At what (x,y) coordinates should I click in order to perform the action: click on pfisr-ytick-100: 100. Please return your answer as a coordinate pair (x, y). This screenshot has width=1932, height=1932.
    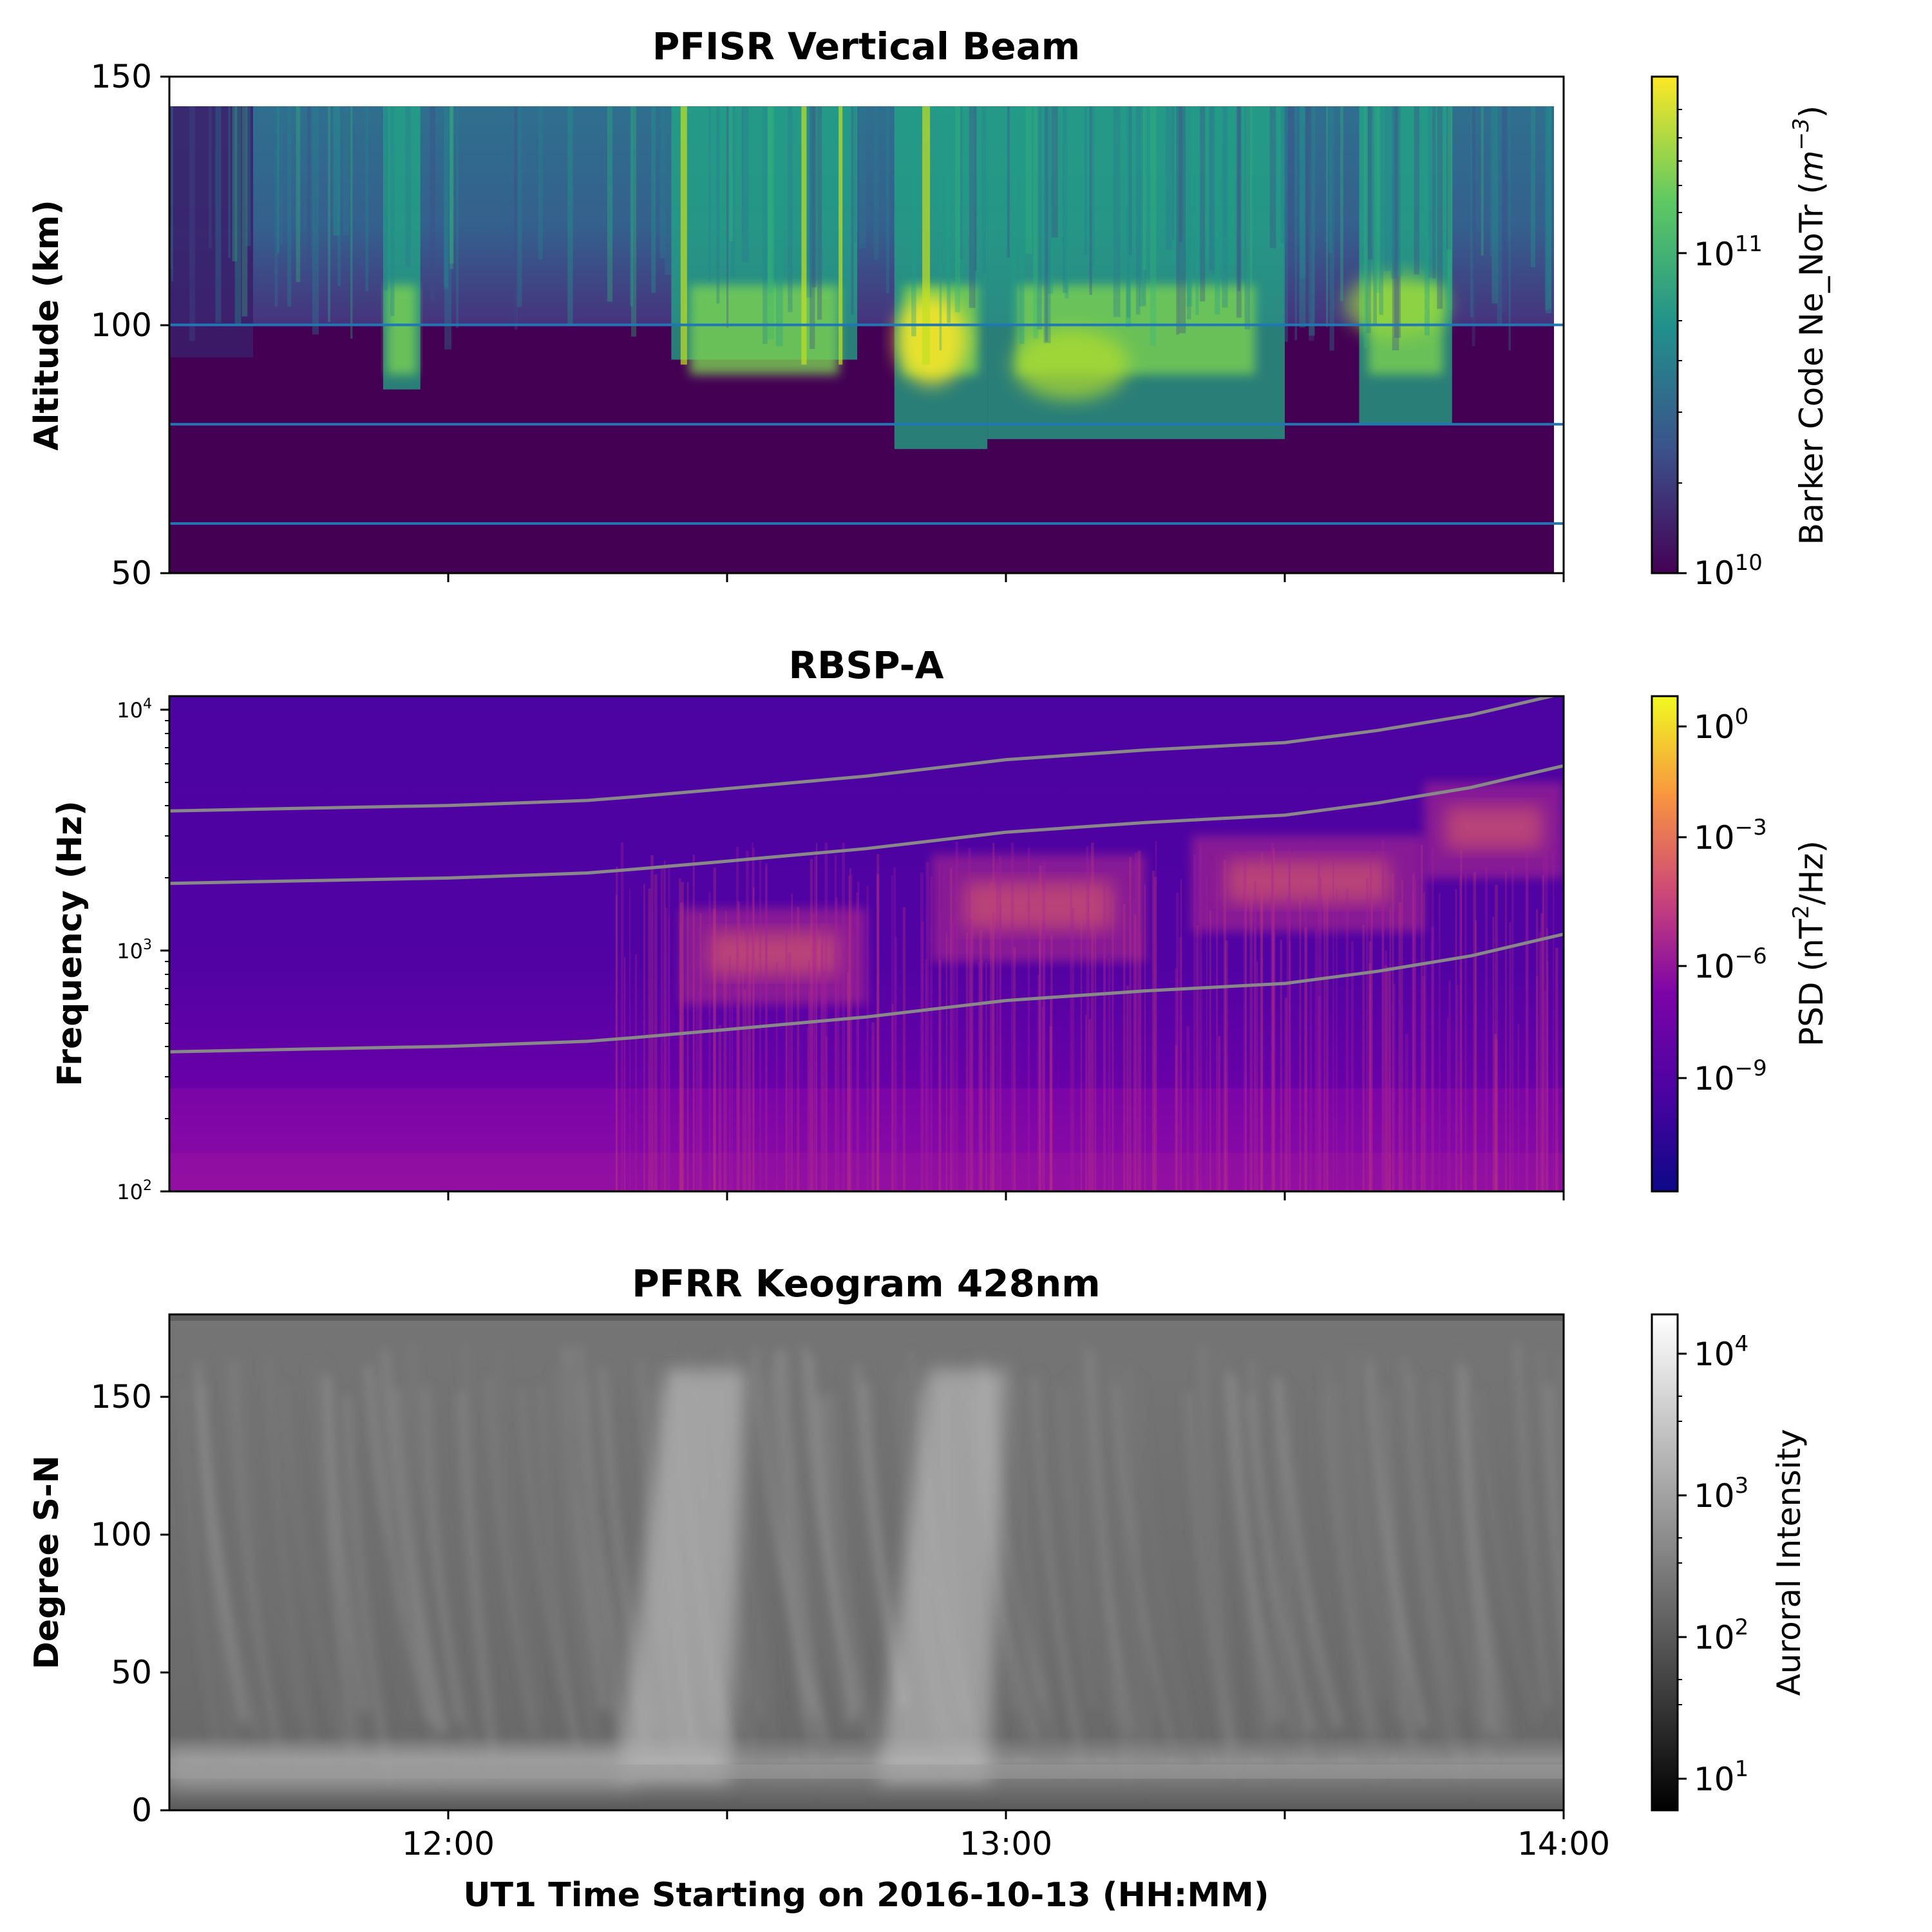
    Looking at the image, I should click on (121, 326).